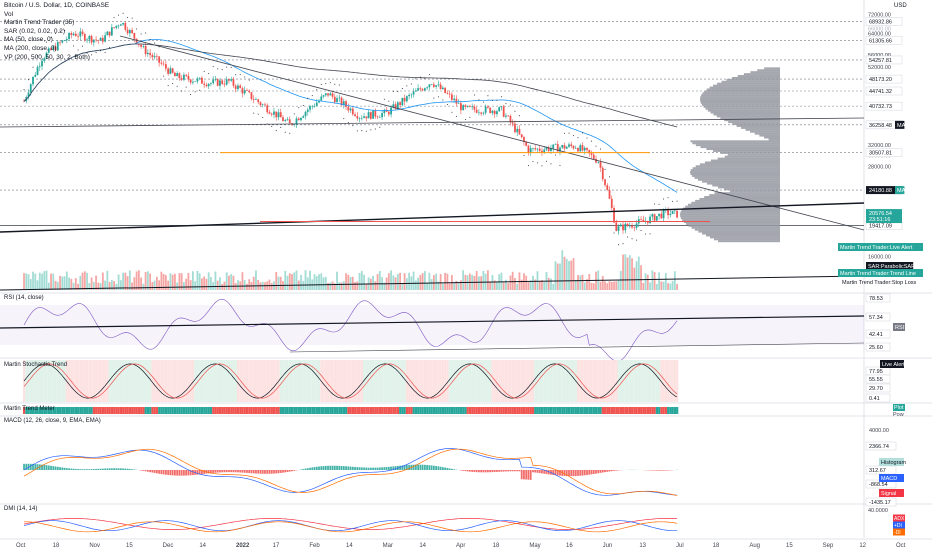 Image resolution: width=932 pixels, height=550 pixels. What do you see at coordinates (52, 421) in the screenshot?
I see `macd-title: MACD (12, 26, close, 9, EMA, EMA)` at bounding box center [52, 421].